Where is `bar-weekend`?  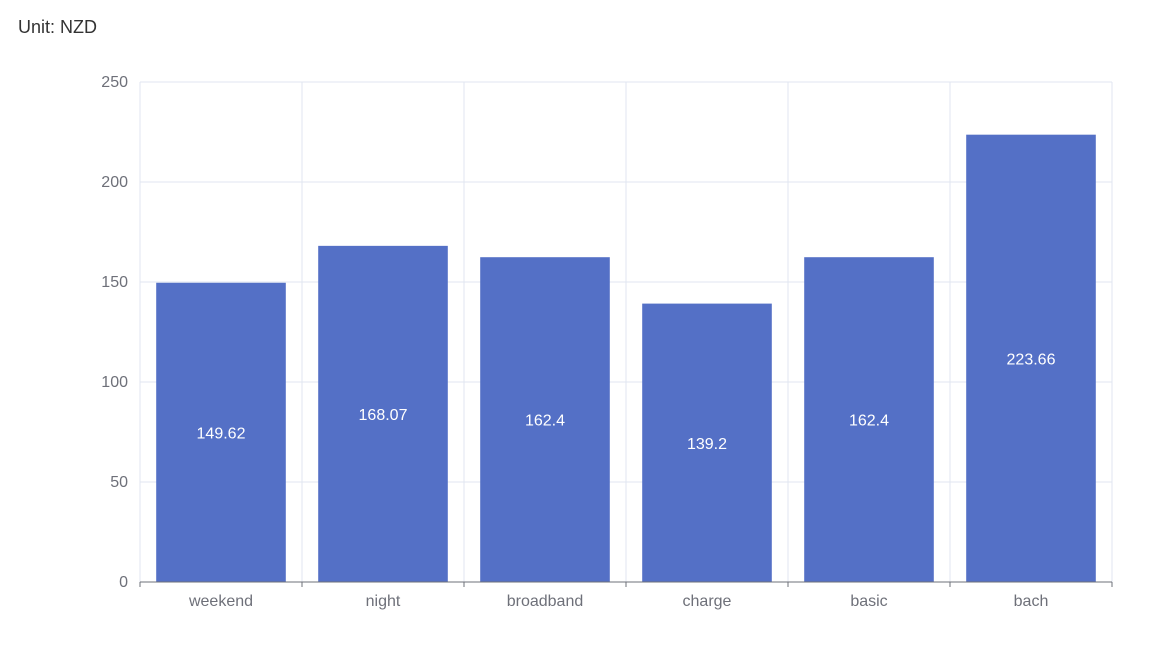
bar-weekend is located at coordinates (221, 432).